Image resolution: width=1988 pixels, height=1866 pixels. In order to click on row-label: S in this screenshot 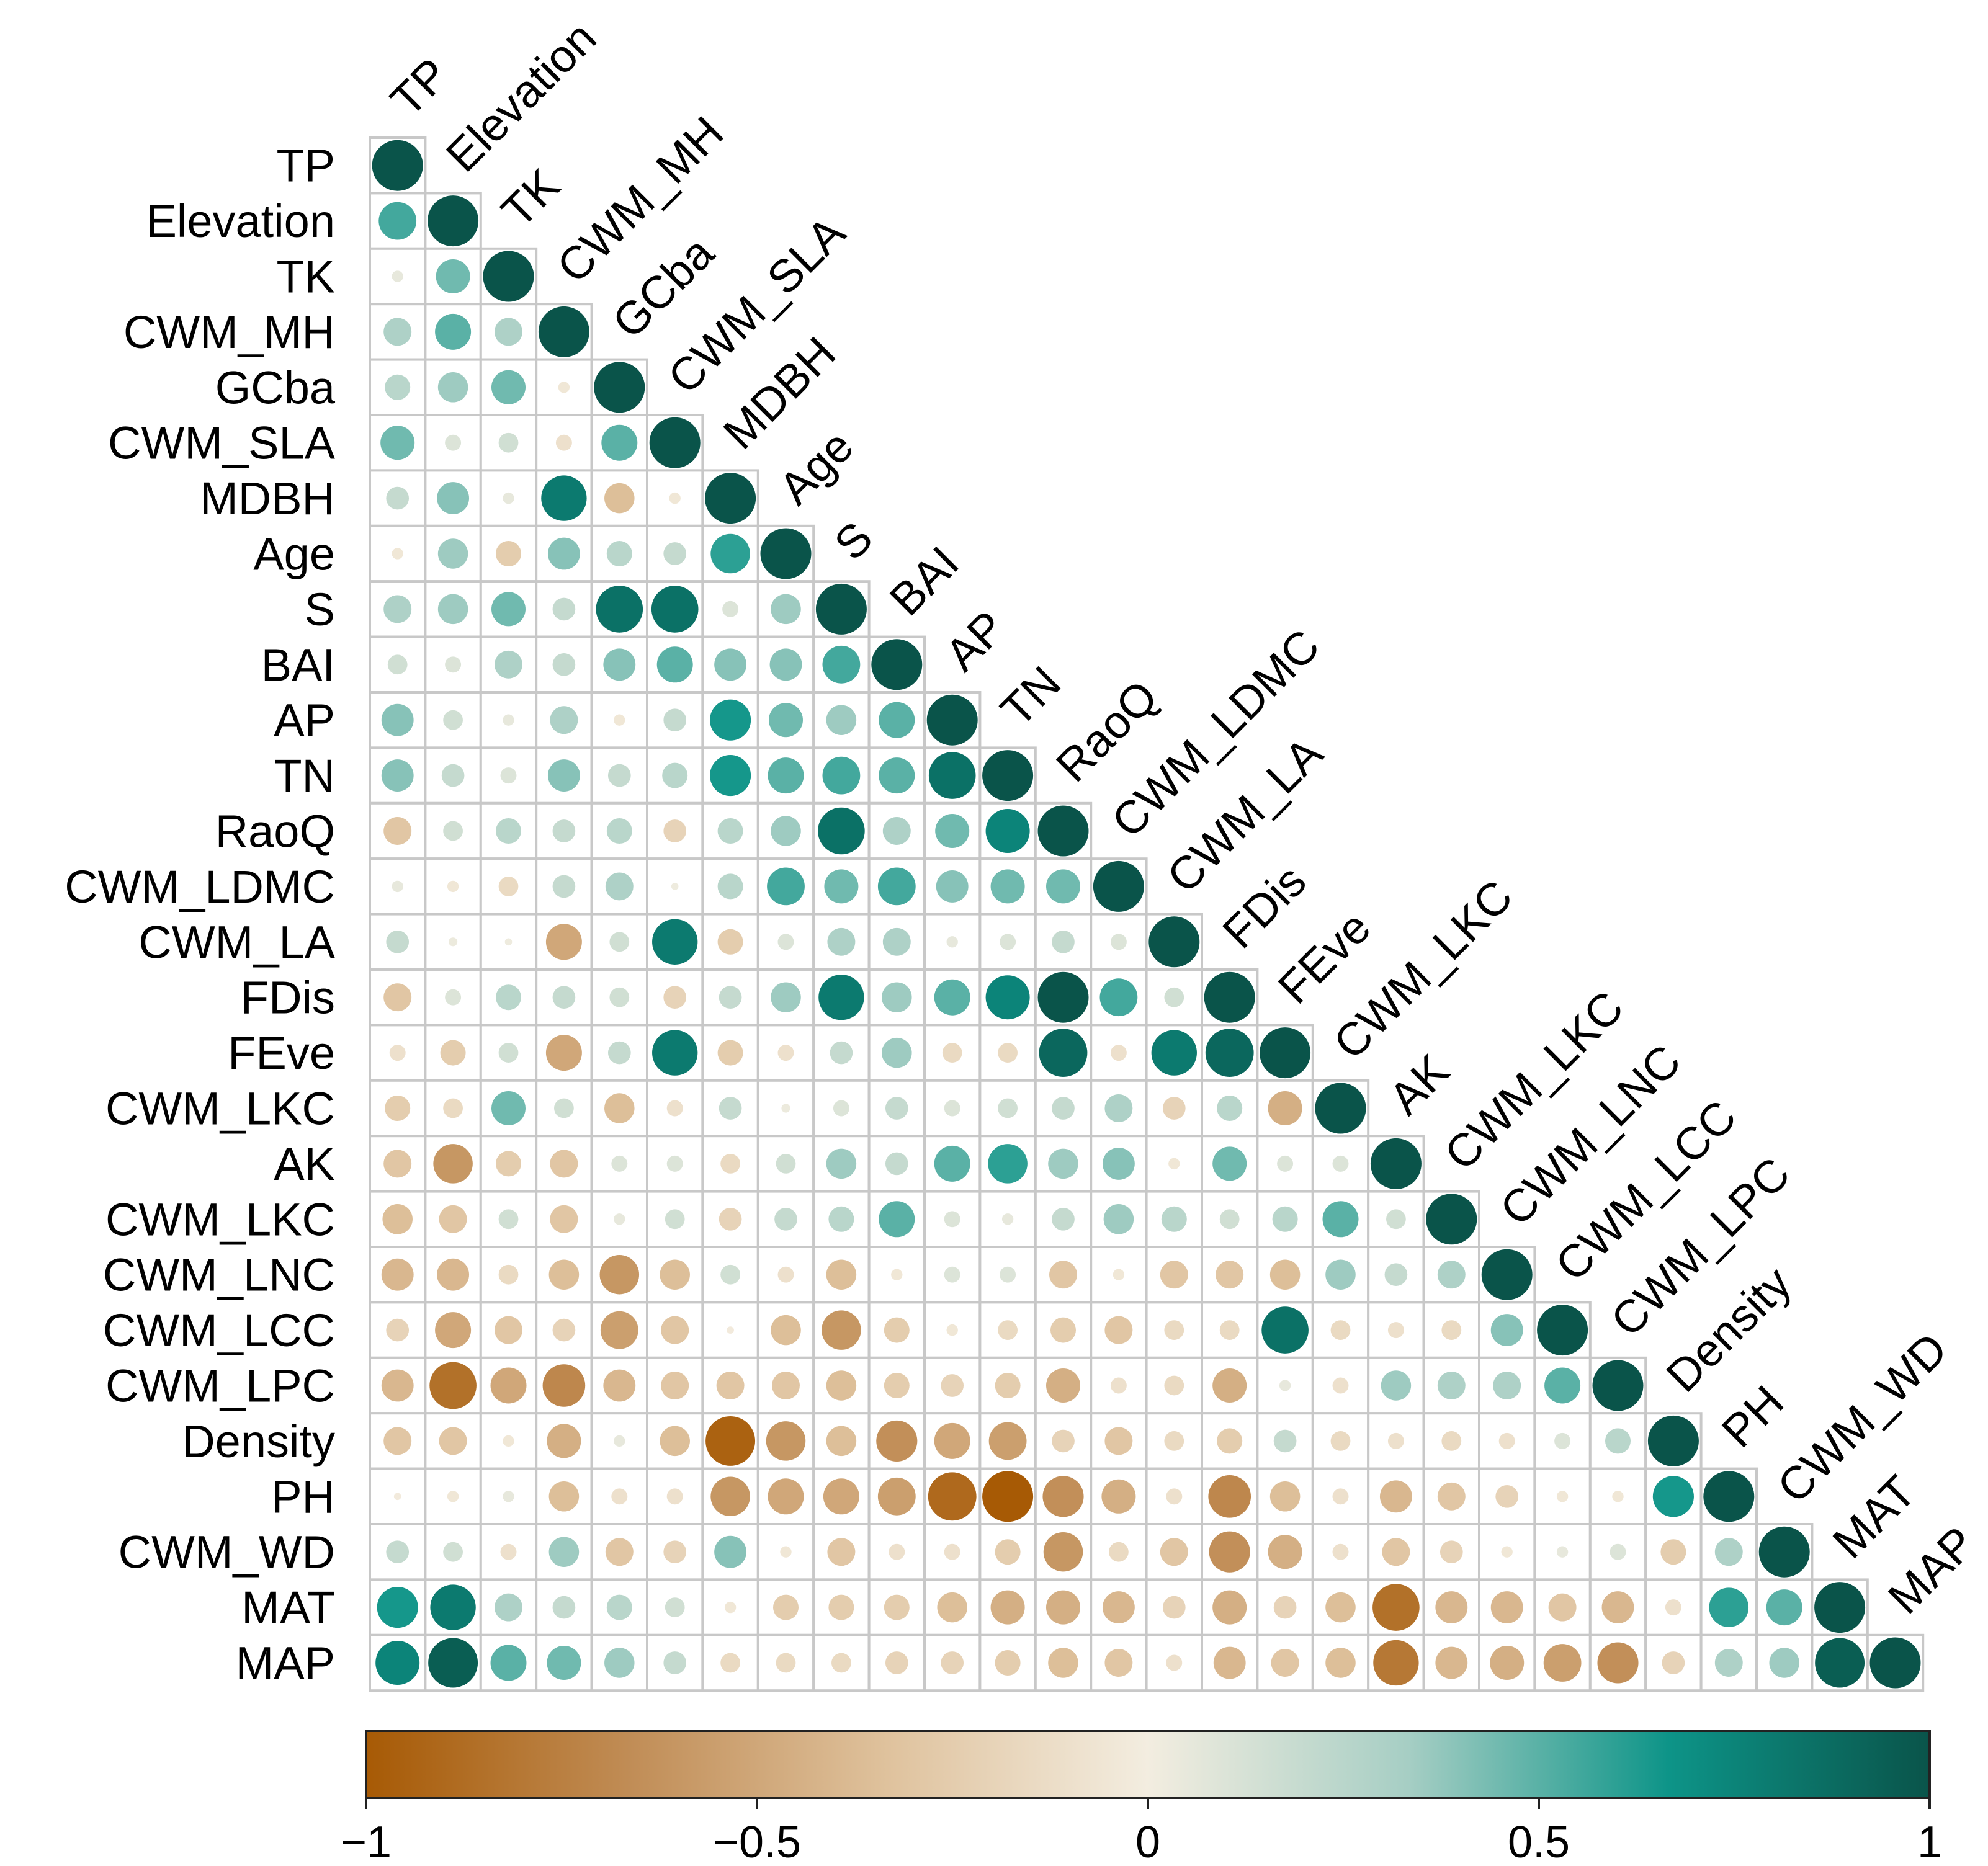, I will do `click(320, 609)`.